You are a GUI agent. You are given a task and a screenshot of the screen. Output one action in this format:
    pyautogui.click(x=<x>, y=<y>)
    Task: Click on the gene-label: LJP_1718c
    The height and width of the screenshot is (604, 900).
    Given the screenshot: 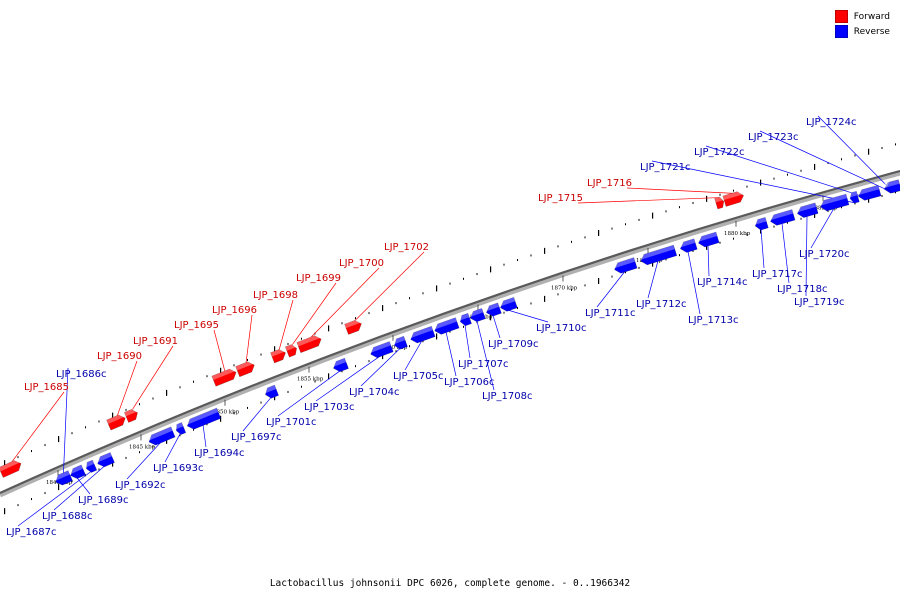 What is the action you would take?
    pyautogui.click(x=802, y=289)
    